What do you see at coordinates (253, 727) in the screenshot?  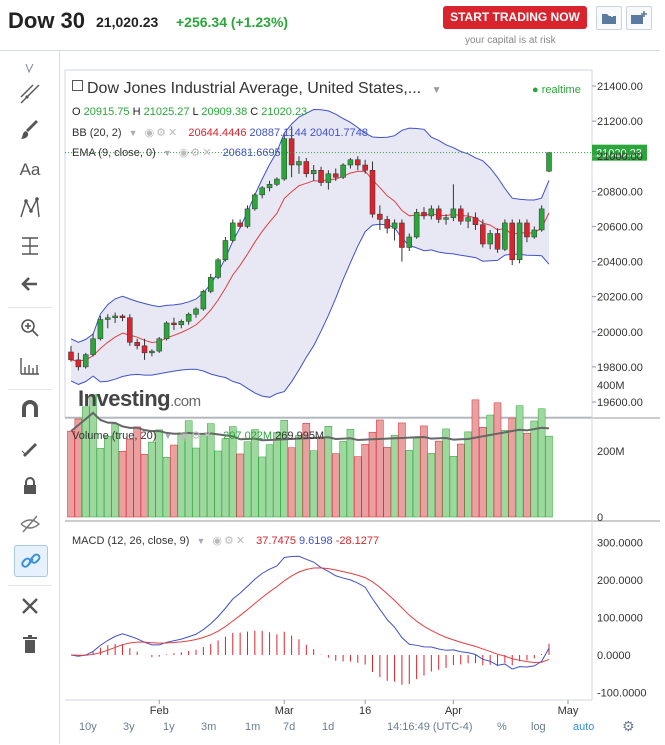 I see `range-1m: 1m` at bounding box center [253, 727].